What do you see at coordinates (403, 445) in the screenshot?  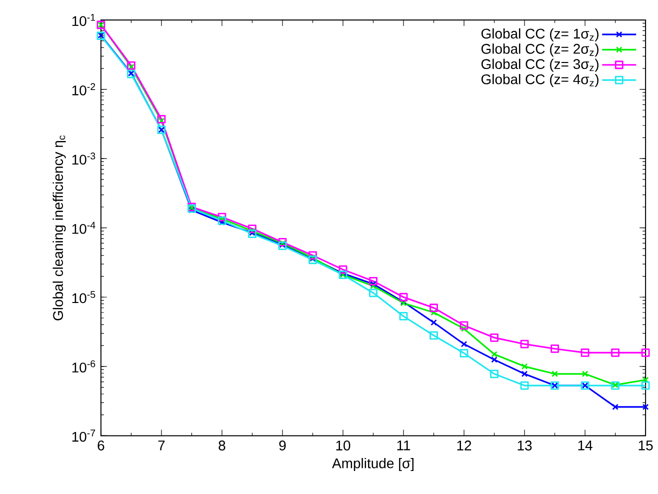 I see `x-tick-label: 11` at bounding box center [403, 445].